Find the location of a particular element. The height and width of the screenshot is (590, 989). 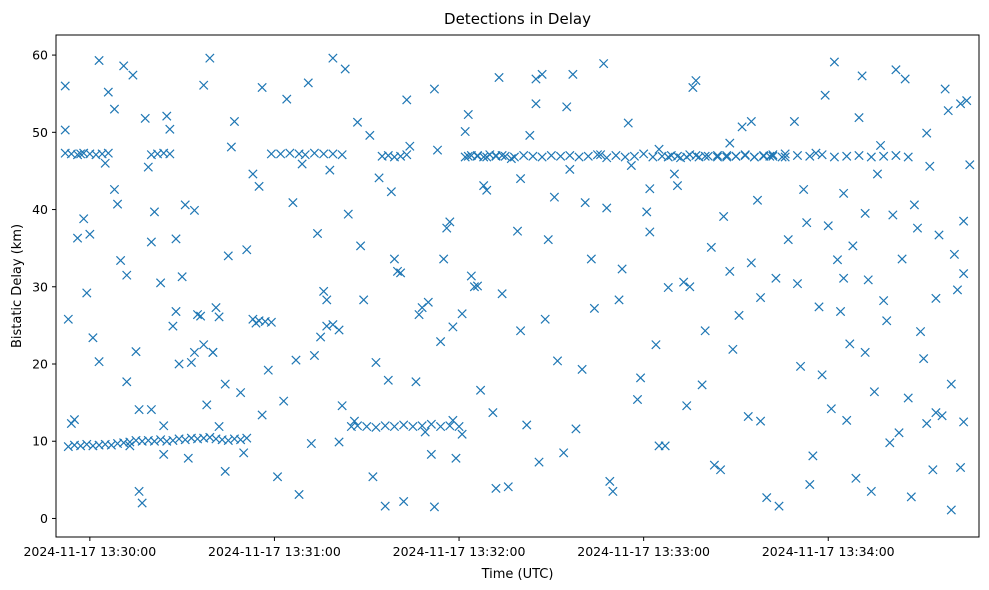

x-tick-label: 2024-11-17 13:31:00 is located at coordinates (274, 551).